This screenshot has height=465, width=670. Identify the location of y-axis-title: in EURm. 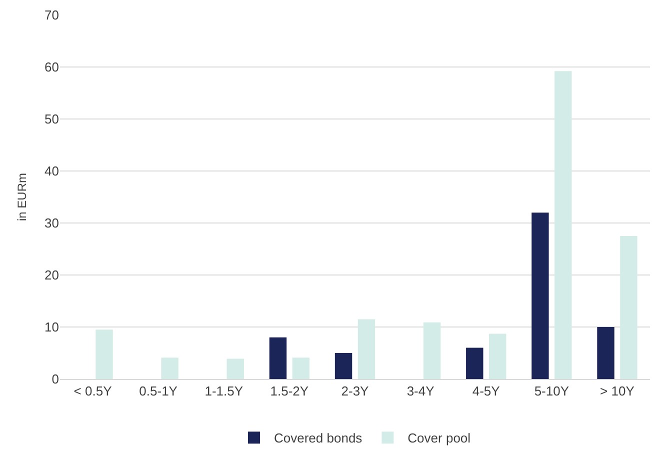
(22, 197).